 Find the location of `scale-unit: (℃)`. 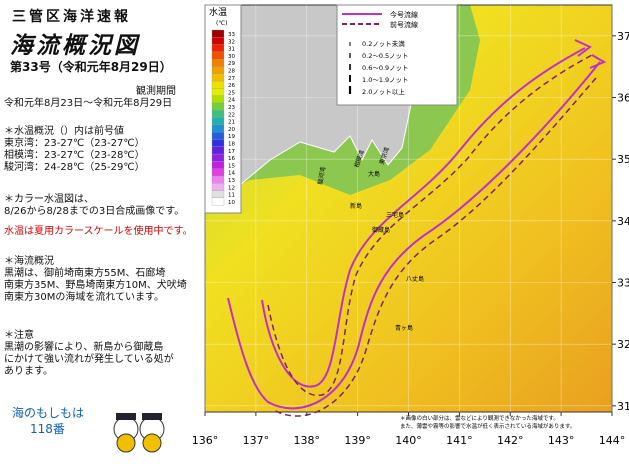

scale-unit: (℃) is located at coordinates (221, 23).